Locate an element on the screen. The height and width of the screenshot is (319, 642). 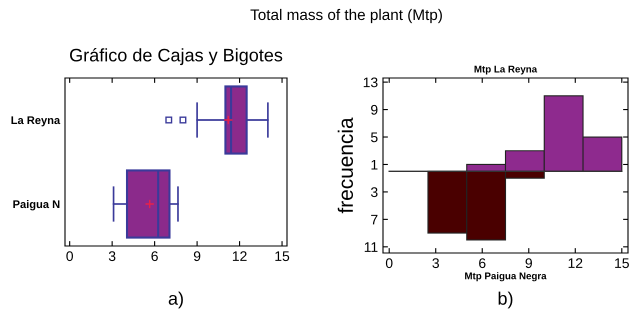
y-tick-label: 7 is located at coordinates (374, 219).